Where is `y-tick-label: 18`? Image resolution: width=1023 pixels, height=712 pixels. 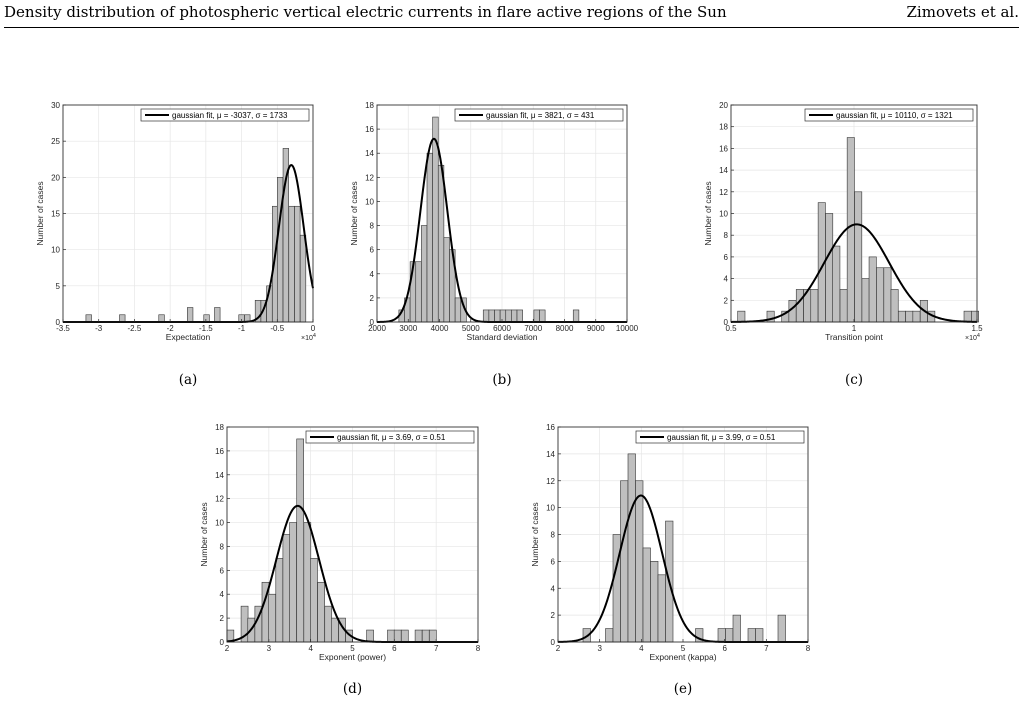 y-tick-label: 18 is located at coordinates (723, 127).